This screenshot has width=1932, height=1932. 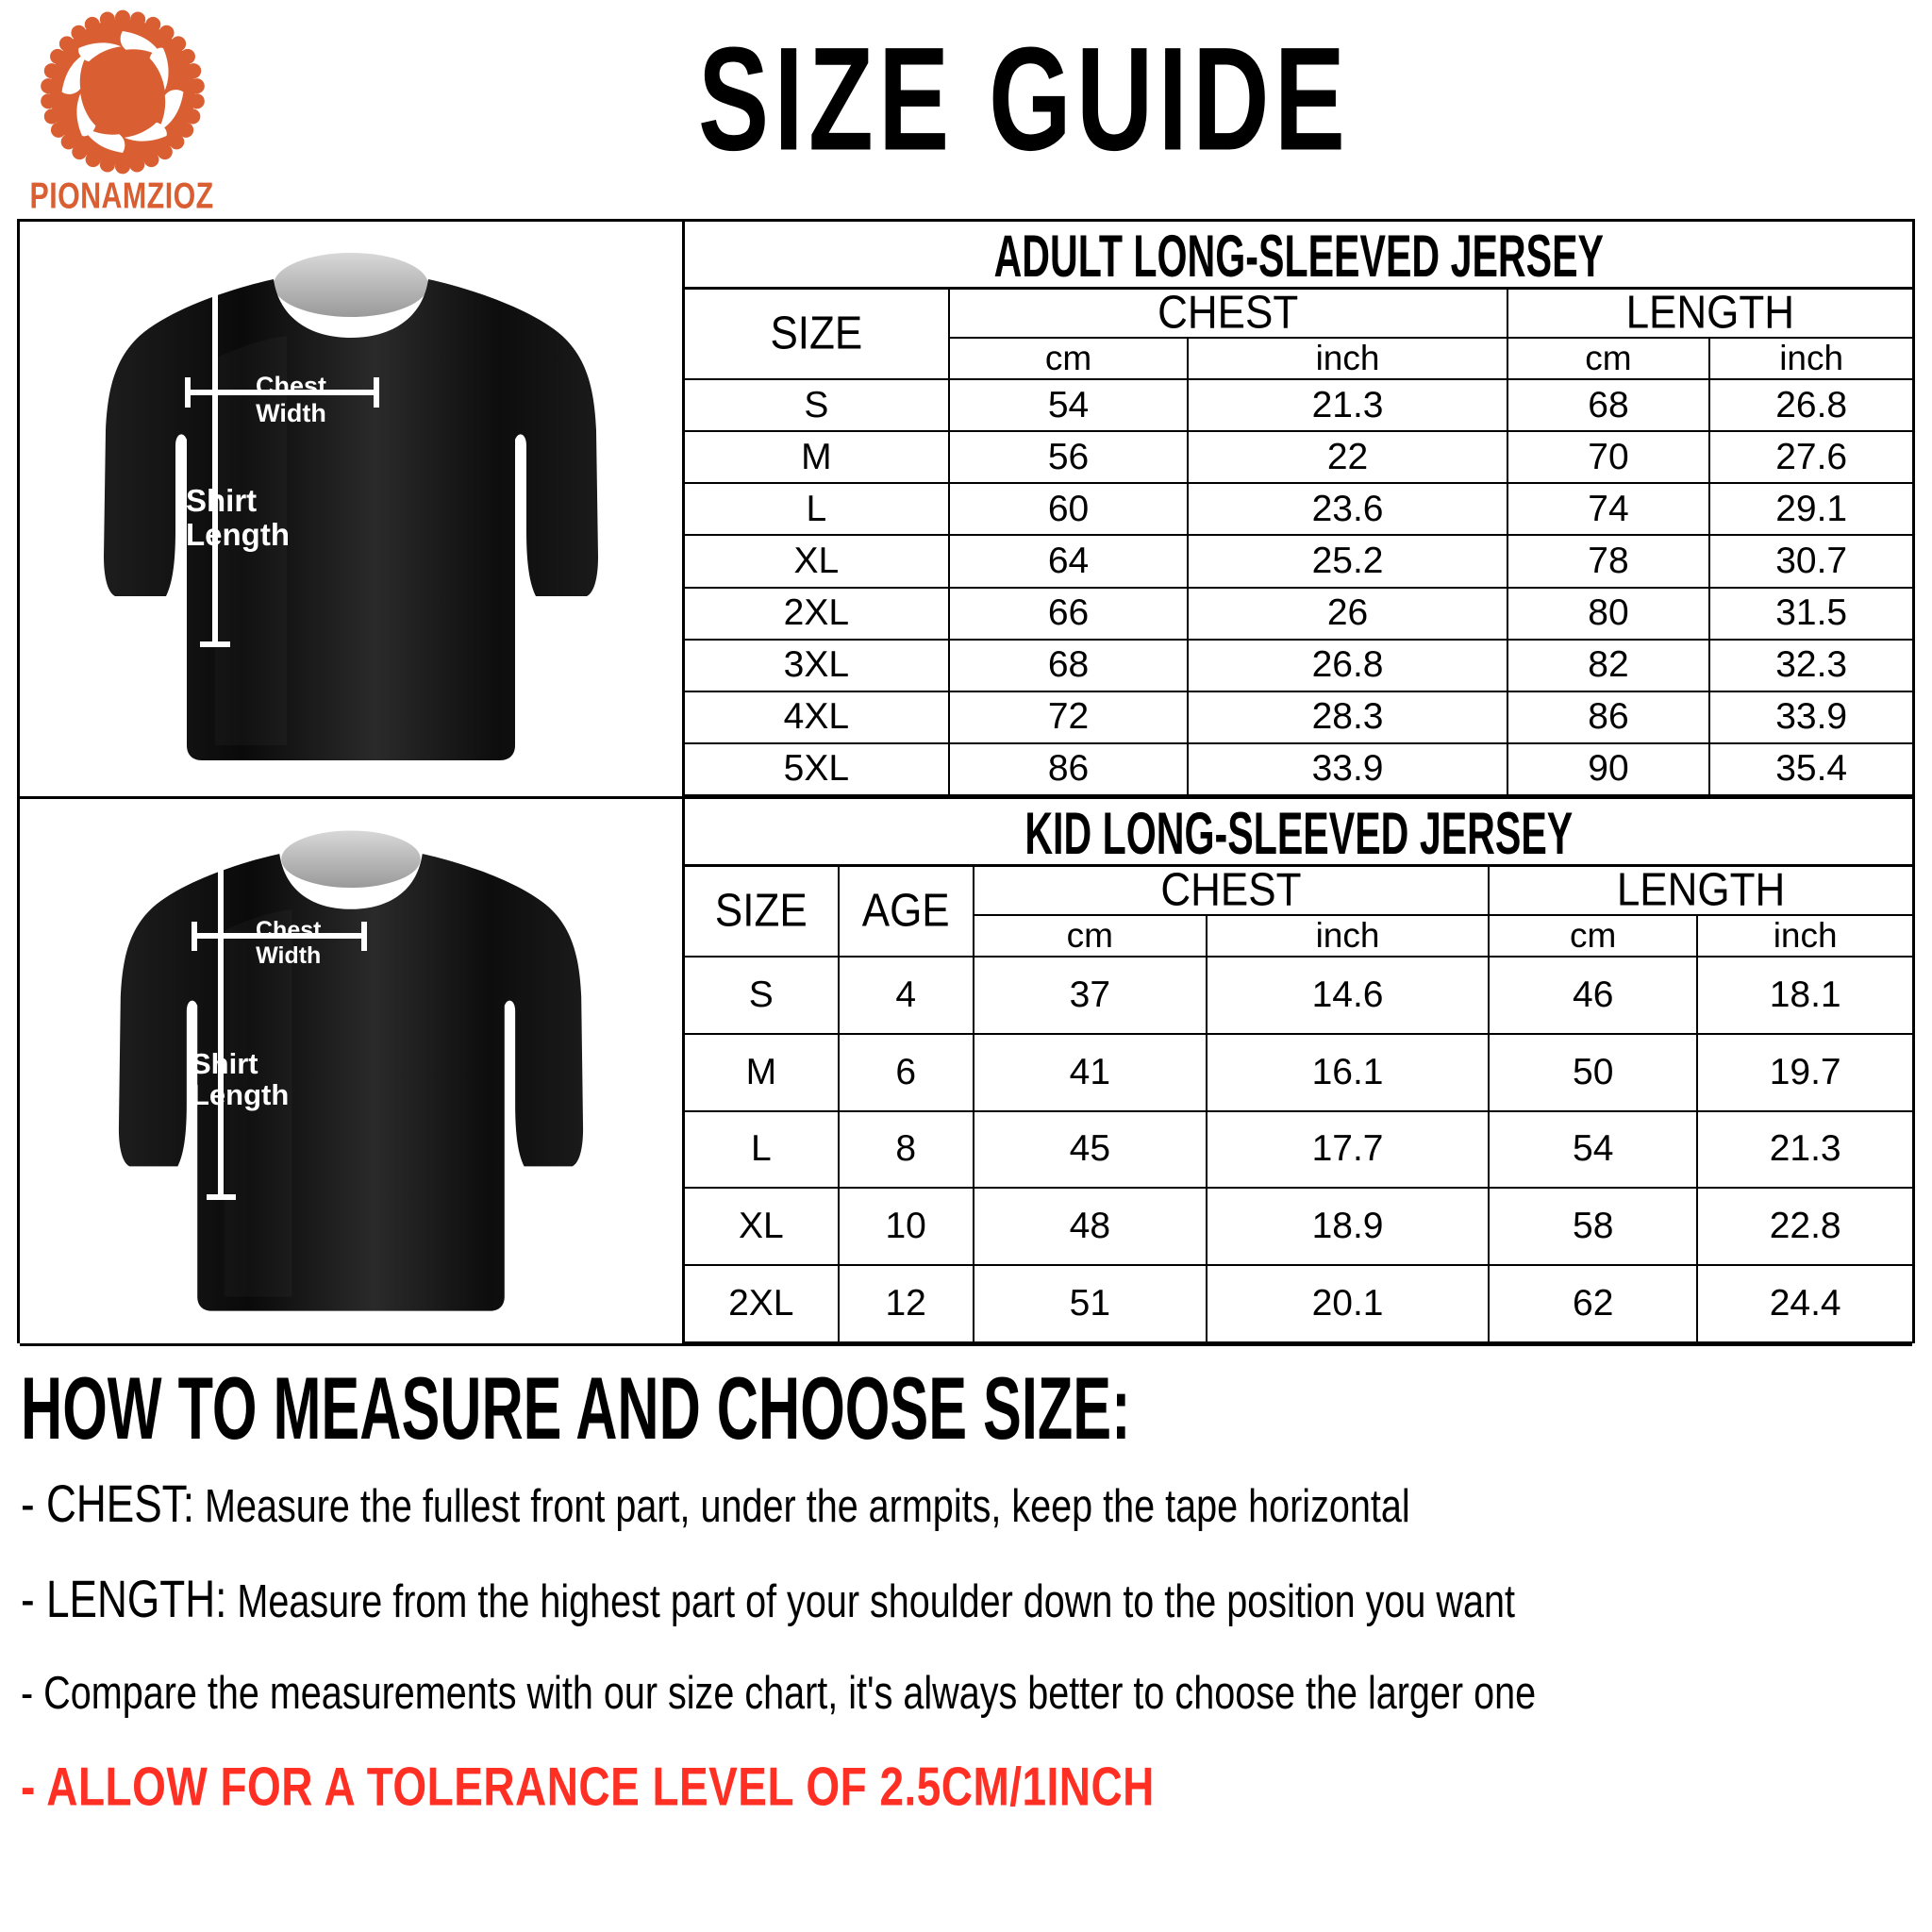 I want to click on table-row: L 8 45 17.7 54 21.3, so click(x=1299, y=1150).